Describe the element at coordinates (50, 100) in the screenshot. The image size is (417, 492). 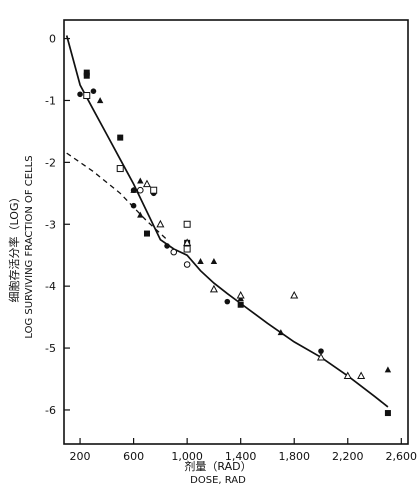
I see `y-tick-label: -1` at that location.